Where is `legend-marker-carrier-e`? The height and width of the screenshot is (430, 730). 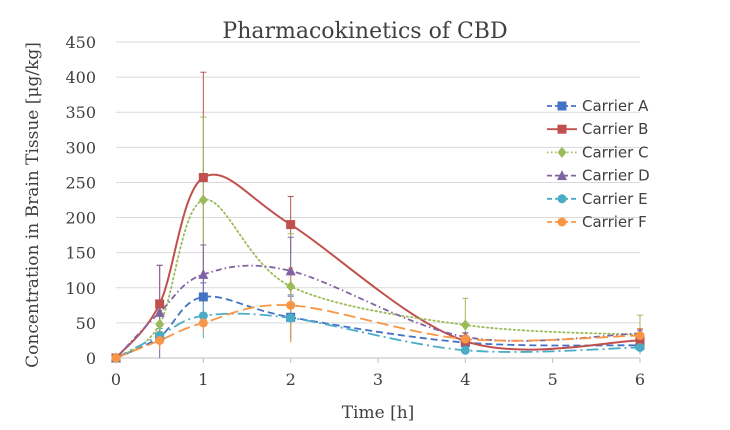
legend-marker-carrier-e is located at coordinates (562, 199).